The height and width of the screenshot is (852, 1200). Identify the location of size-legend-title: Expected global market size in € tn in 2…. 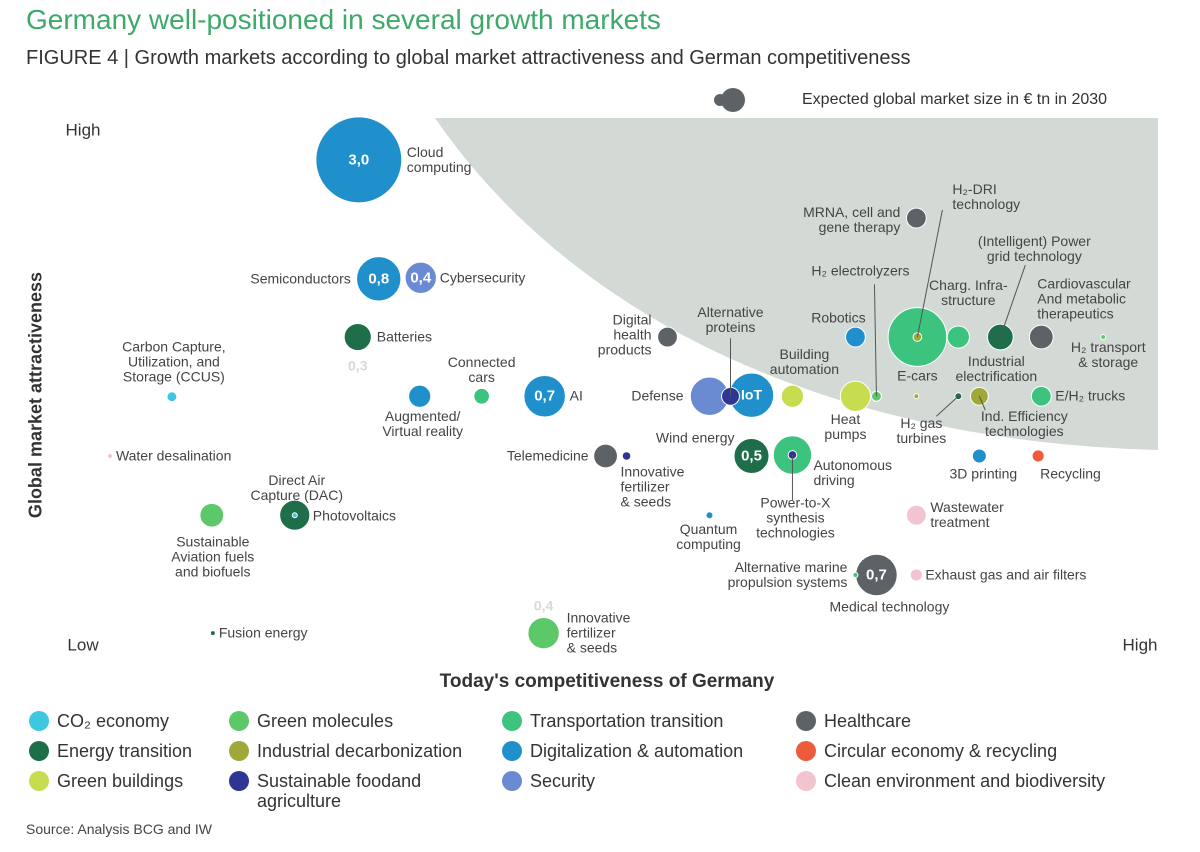
(955, 99).